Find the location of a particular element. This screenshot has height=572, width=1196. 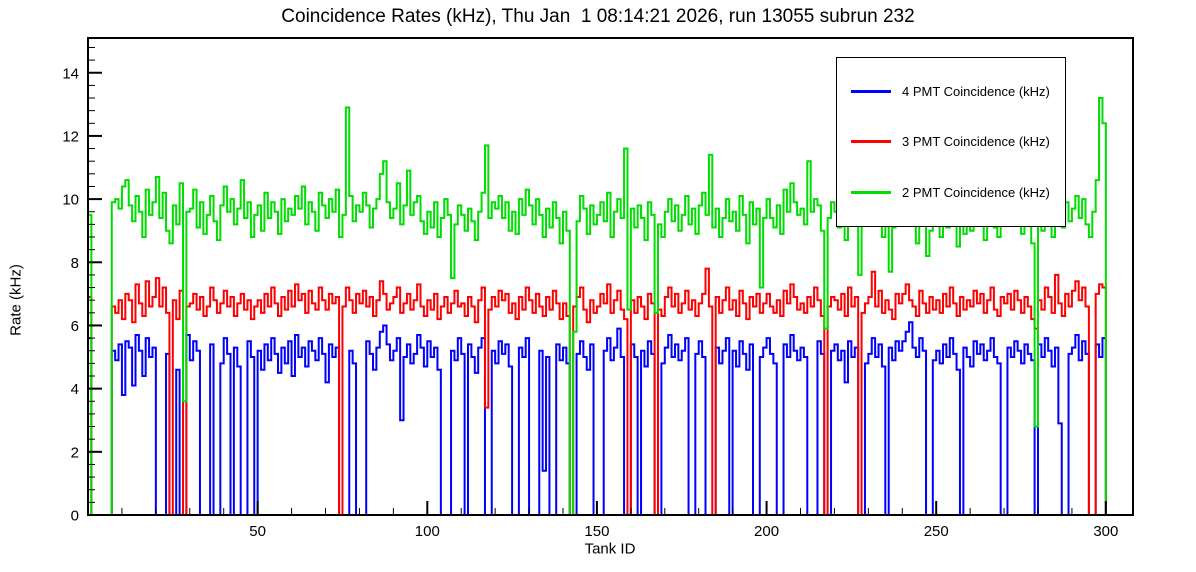

y-tick-label: 6 is located at coordinates (75, 326).